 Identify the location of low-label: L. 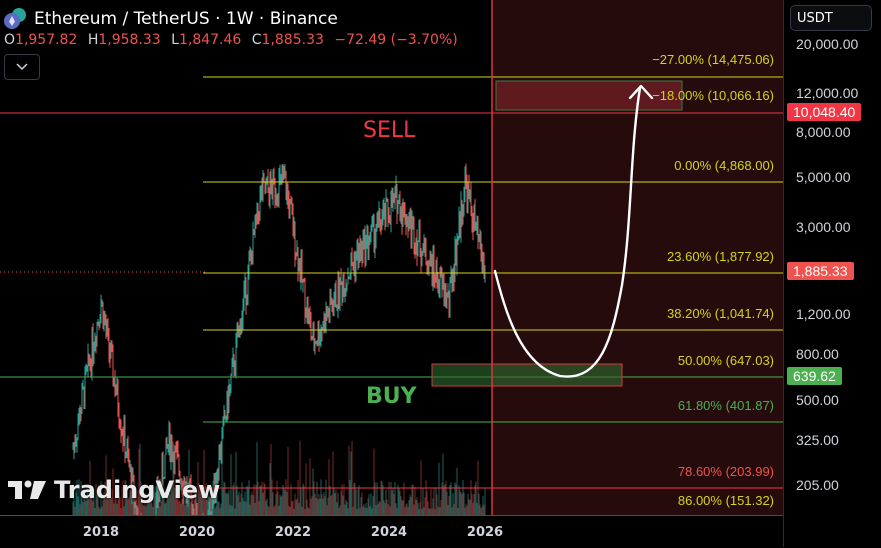
(175, 40).